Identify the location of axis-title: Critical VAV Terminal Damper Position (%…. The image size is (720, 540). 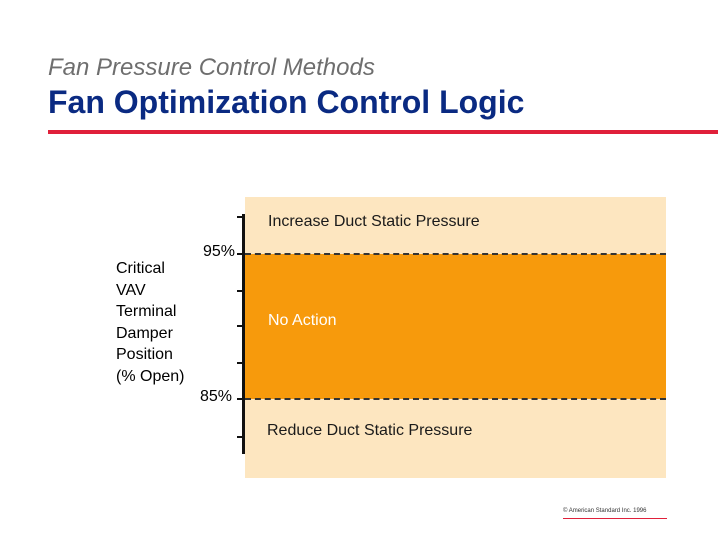
(150, 322).